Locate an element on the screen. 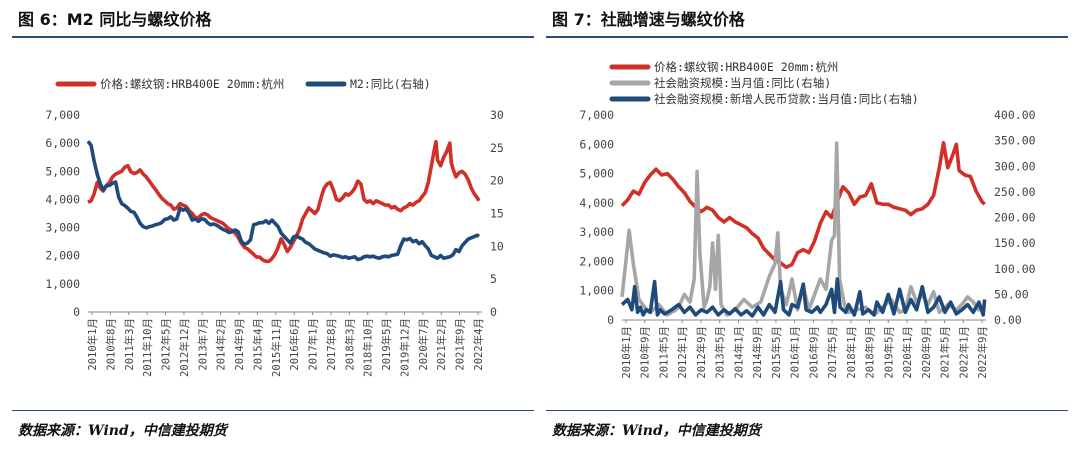 The image size is (1080, 449). x-tick-label: 2010年9月 is located at coordinates (645, 352).